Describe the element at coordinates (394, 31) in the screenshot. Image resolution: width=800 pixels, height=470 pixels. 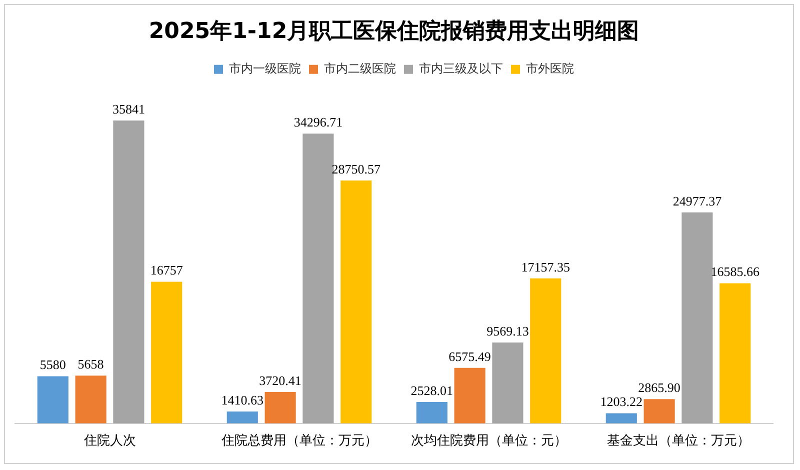
I see `chart-title: 2025年1-12月职工医保住院报销费用支出明细图` at that location.